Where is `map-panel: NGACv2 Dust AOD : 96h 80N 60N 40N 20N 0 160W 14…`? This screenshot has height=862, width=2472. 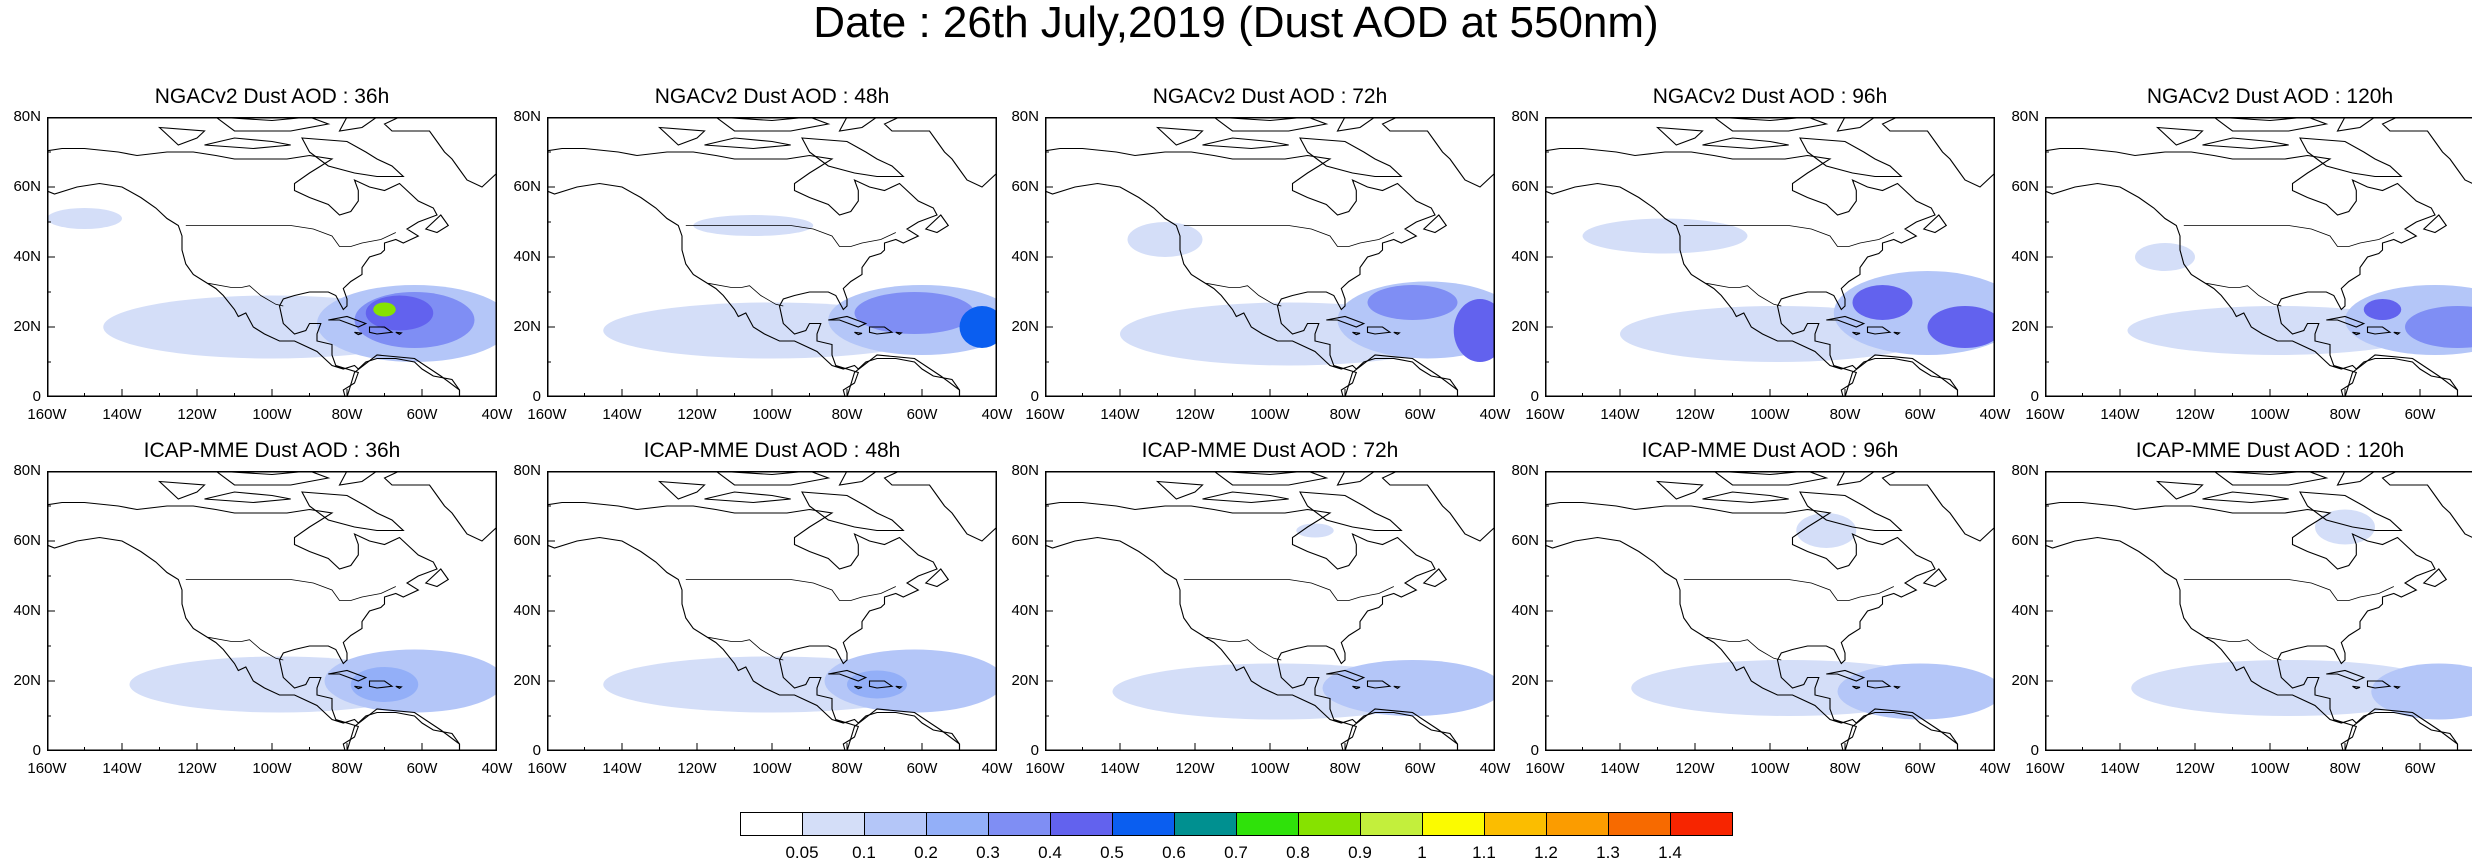
map-panel: NGACv2 Dust AOD : 96h 80N 60N 40N 20N 0 160W 14… is located at coordinates (1760, 254).